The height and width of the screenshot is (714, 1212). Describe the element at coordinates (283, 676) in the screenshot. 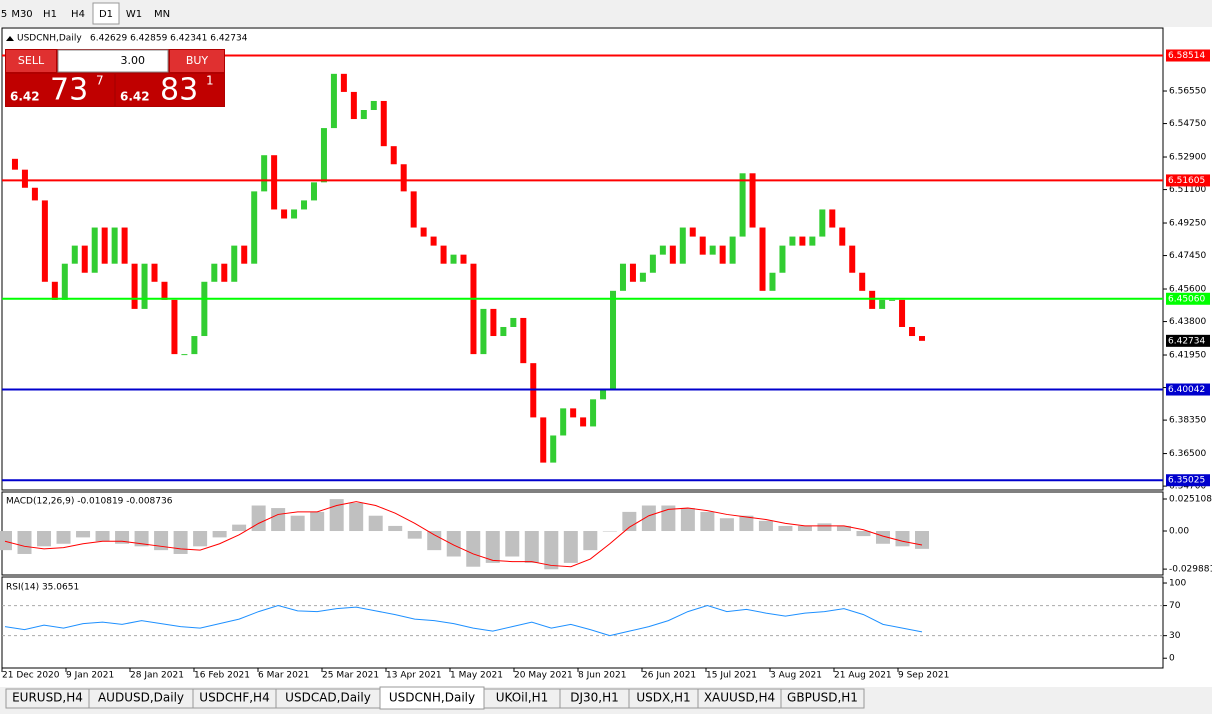

I see `x-tick-label: 6 Mar 2021` at that location.